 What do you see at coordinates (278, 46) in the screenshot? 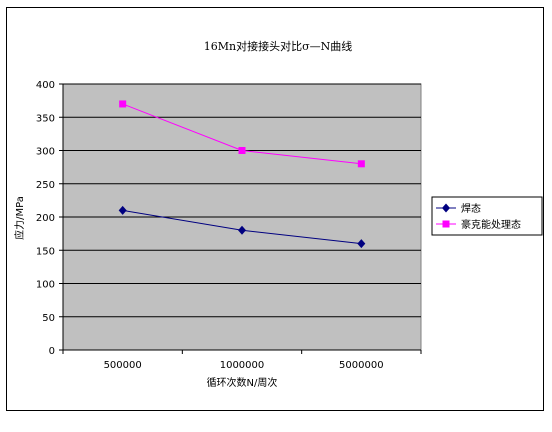
I see `chart-title: 16Mn对接接头对比σ—N曲线` at bounding box center [278, 46].